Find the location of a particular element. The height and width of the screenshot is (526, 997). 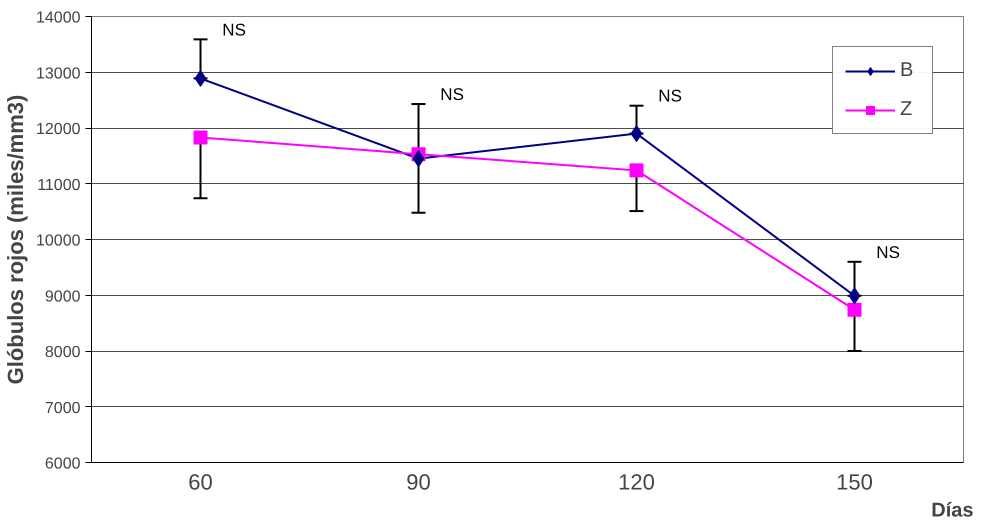

y-axis-title: Glóbulos rojos (miles/mm3) is located at coordinates (15, 239).